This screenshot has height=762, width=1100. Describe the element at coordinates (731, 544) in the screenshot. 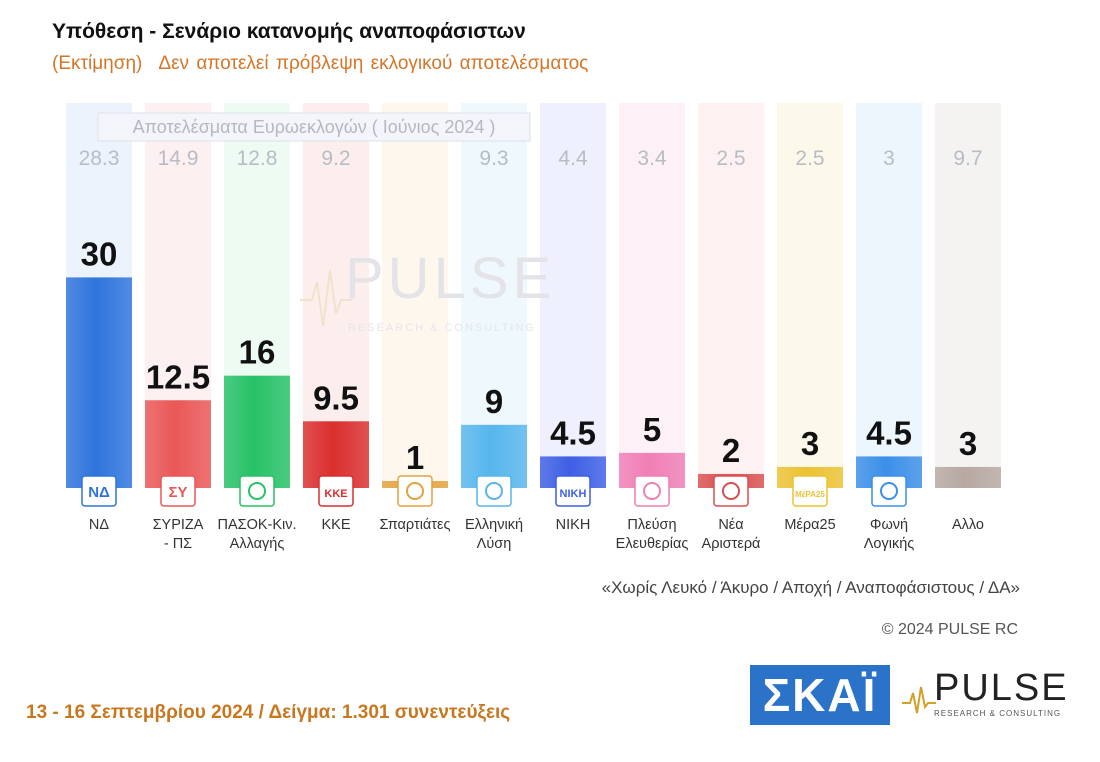

I see `category-label: Αριστερά` at that location.